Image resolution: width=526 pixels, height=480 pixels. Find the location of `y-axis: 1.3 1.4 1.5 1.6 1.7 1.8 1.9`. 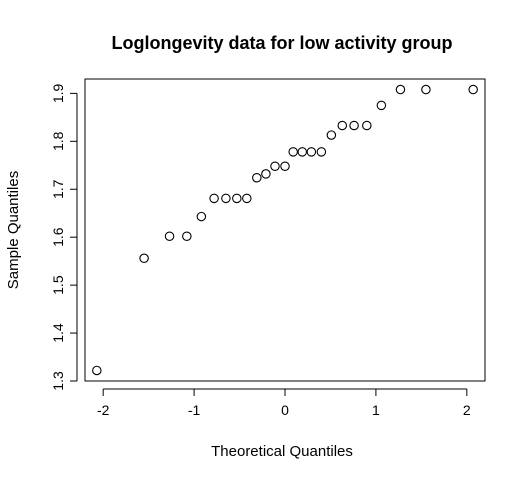

y-axis: 1.3 1.4 1.5 1.6 1.7 1.8 1.9 is located at coordinates (64, 237).